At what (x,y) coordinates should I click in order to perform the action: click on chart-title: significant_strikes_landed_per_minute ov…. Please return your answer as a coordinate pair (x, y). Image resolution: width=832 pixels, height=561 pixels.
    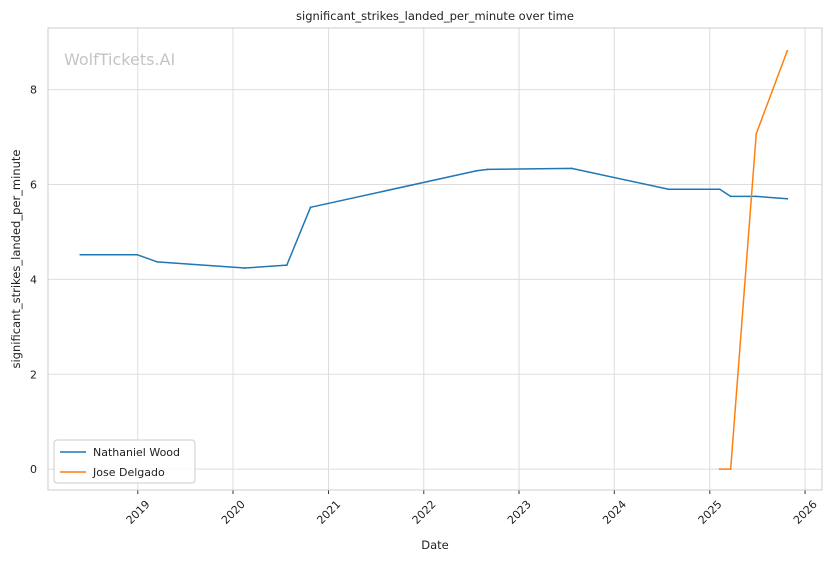
    Looking at the image, I should click on (435, 16).